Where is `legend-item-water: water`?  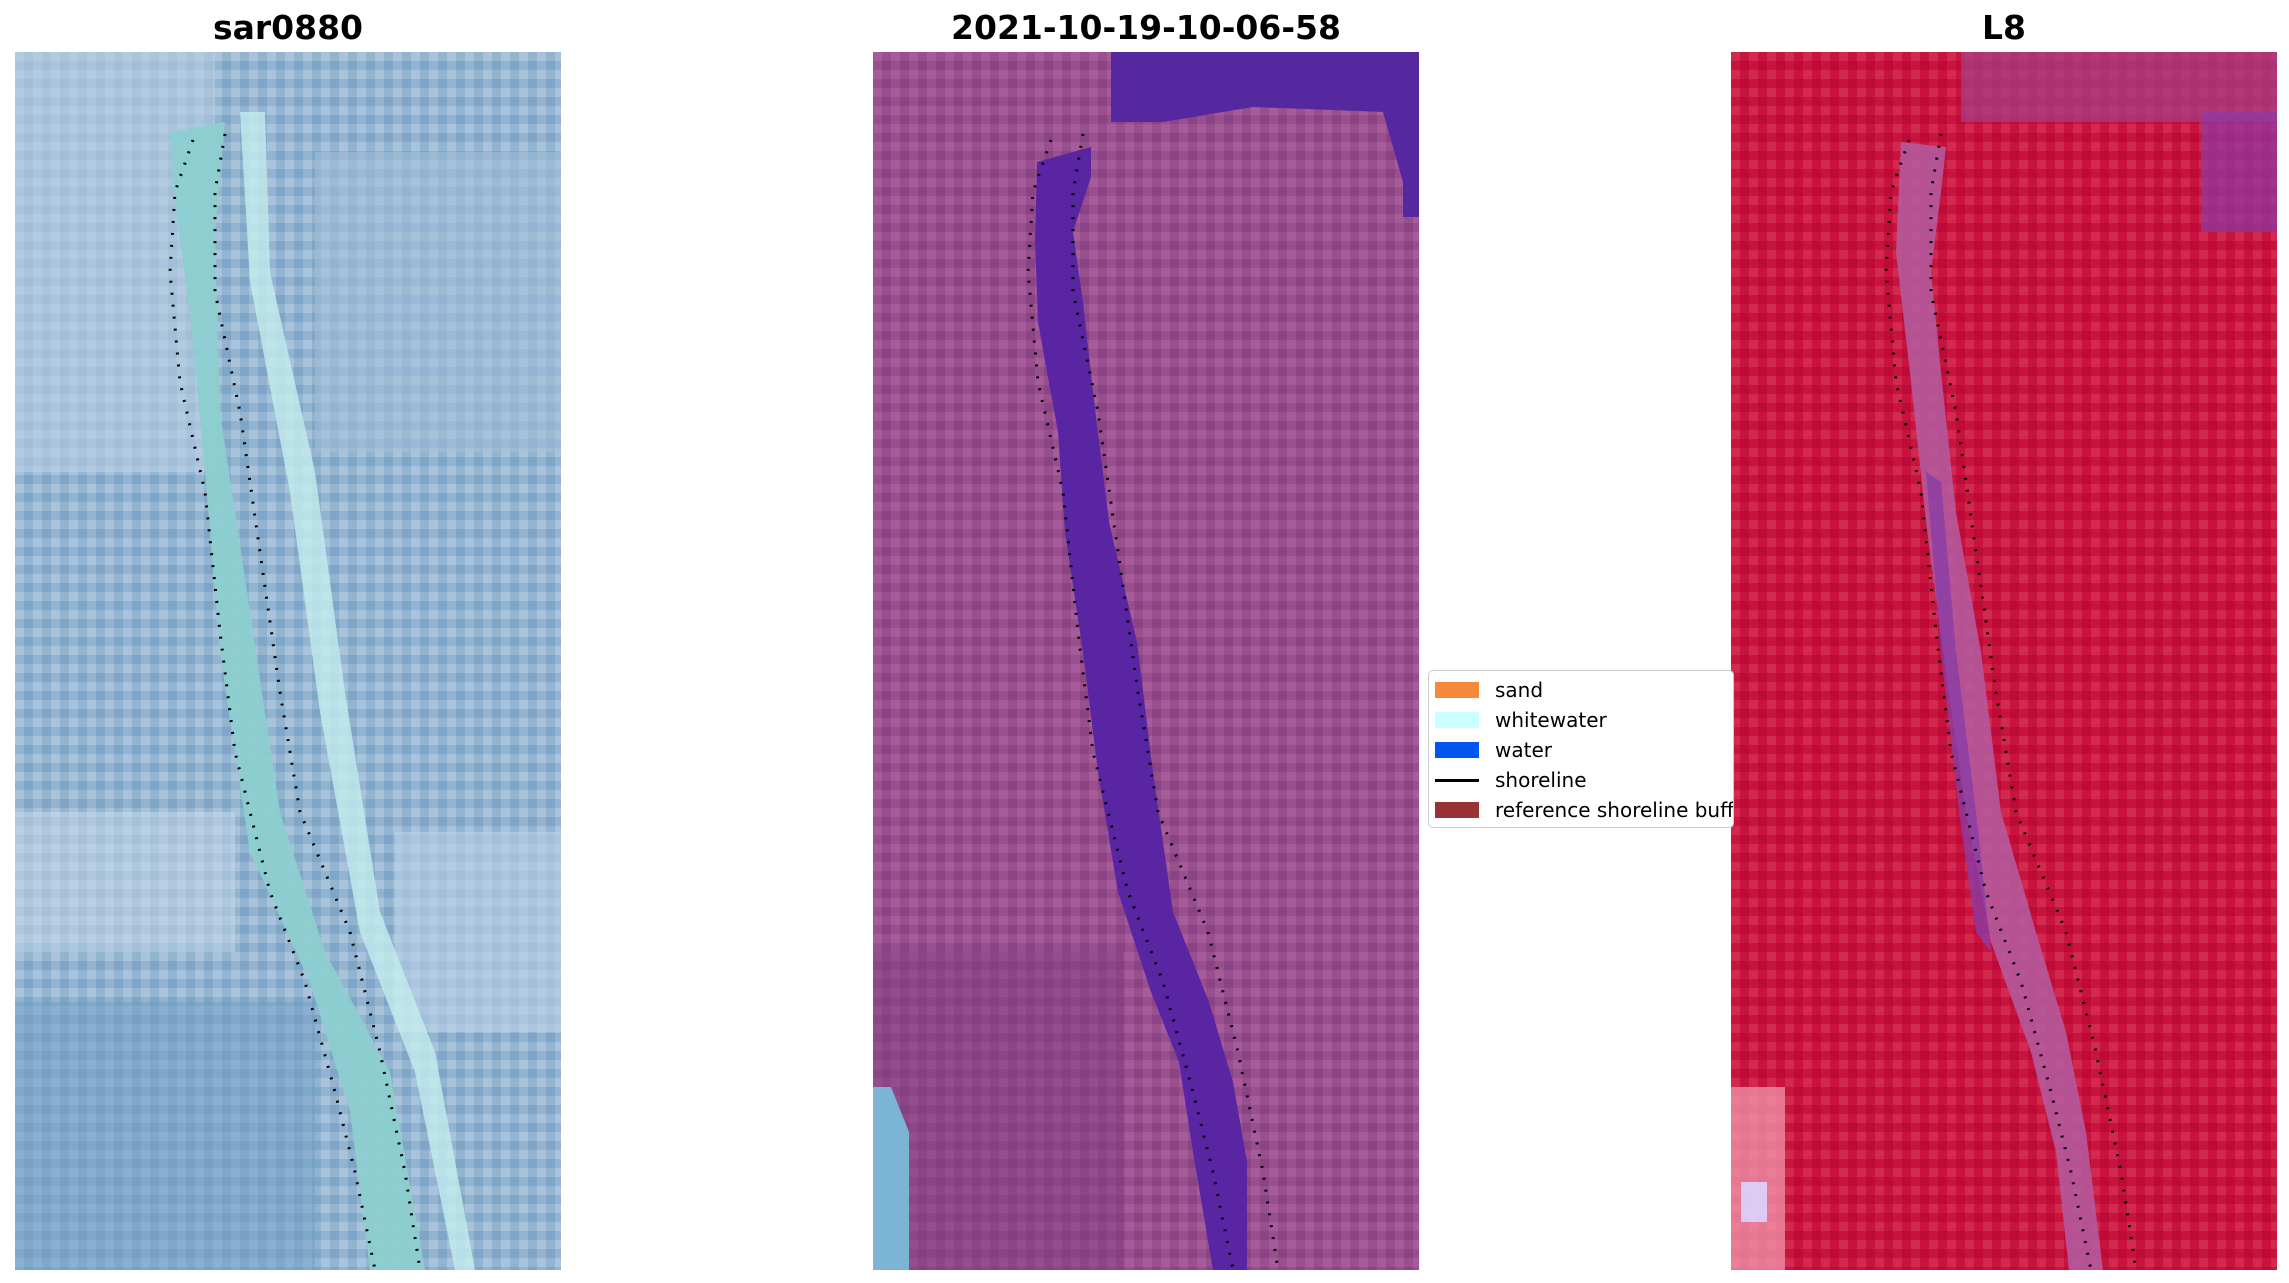
legend-item-water: water is located at coordinates (1581, 750).